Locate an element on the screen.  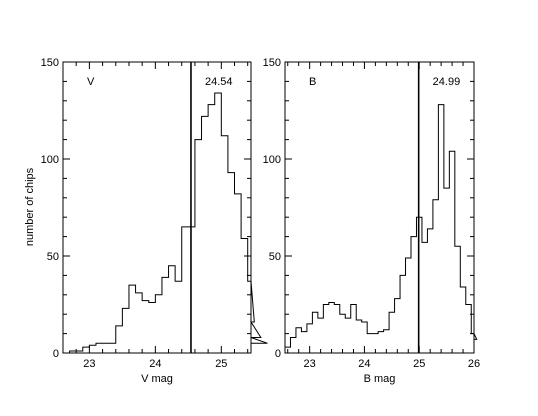
figure-ylabel: number of chips is located at coordinates (30, 206).